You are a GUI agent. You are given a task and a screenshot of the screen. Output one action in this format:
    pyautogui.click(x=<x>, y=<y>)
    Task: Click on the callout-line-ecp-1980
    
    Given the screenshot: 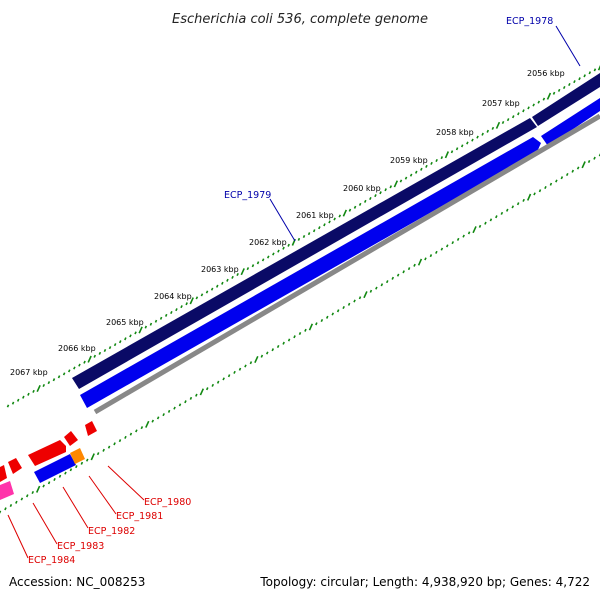 What is the action you would take?
    pyautogui.click(x=126, y=483)
    